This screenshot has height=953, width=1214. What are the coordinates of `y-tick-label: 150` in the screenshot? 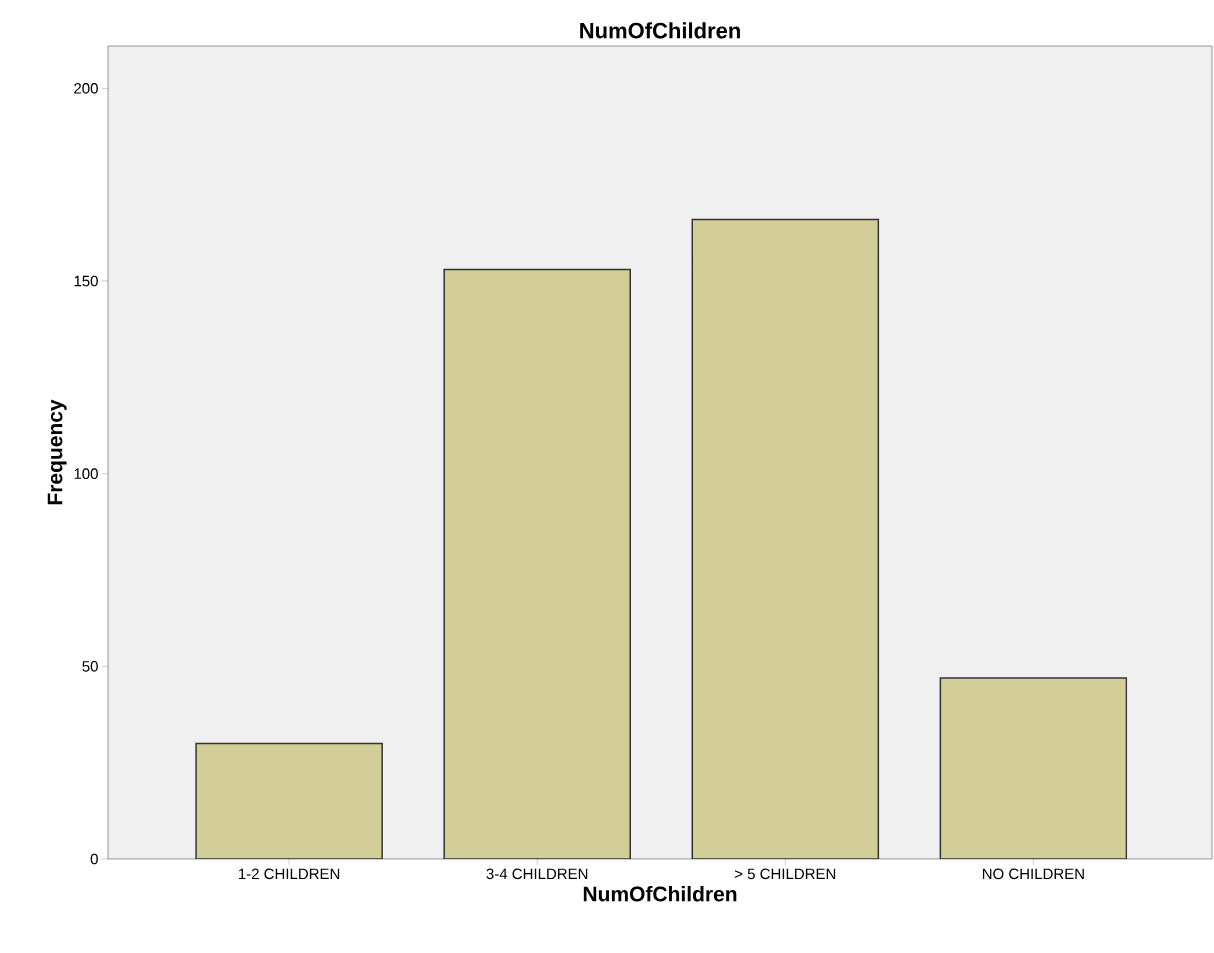 It's located at (86, 281).